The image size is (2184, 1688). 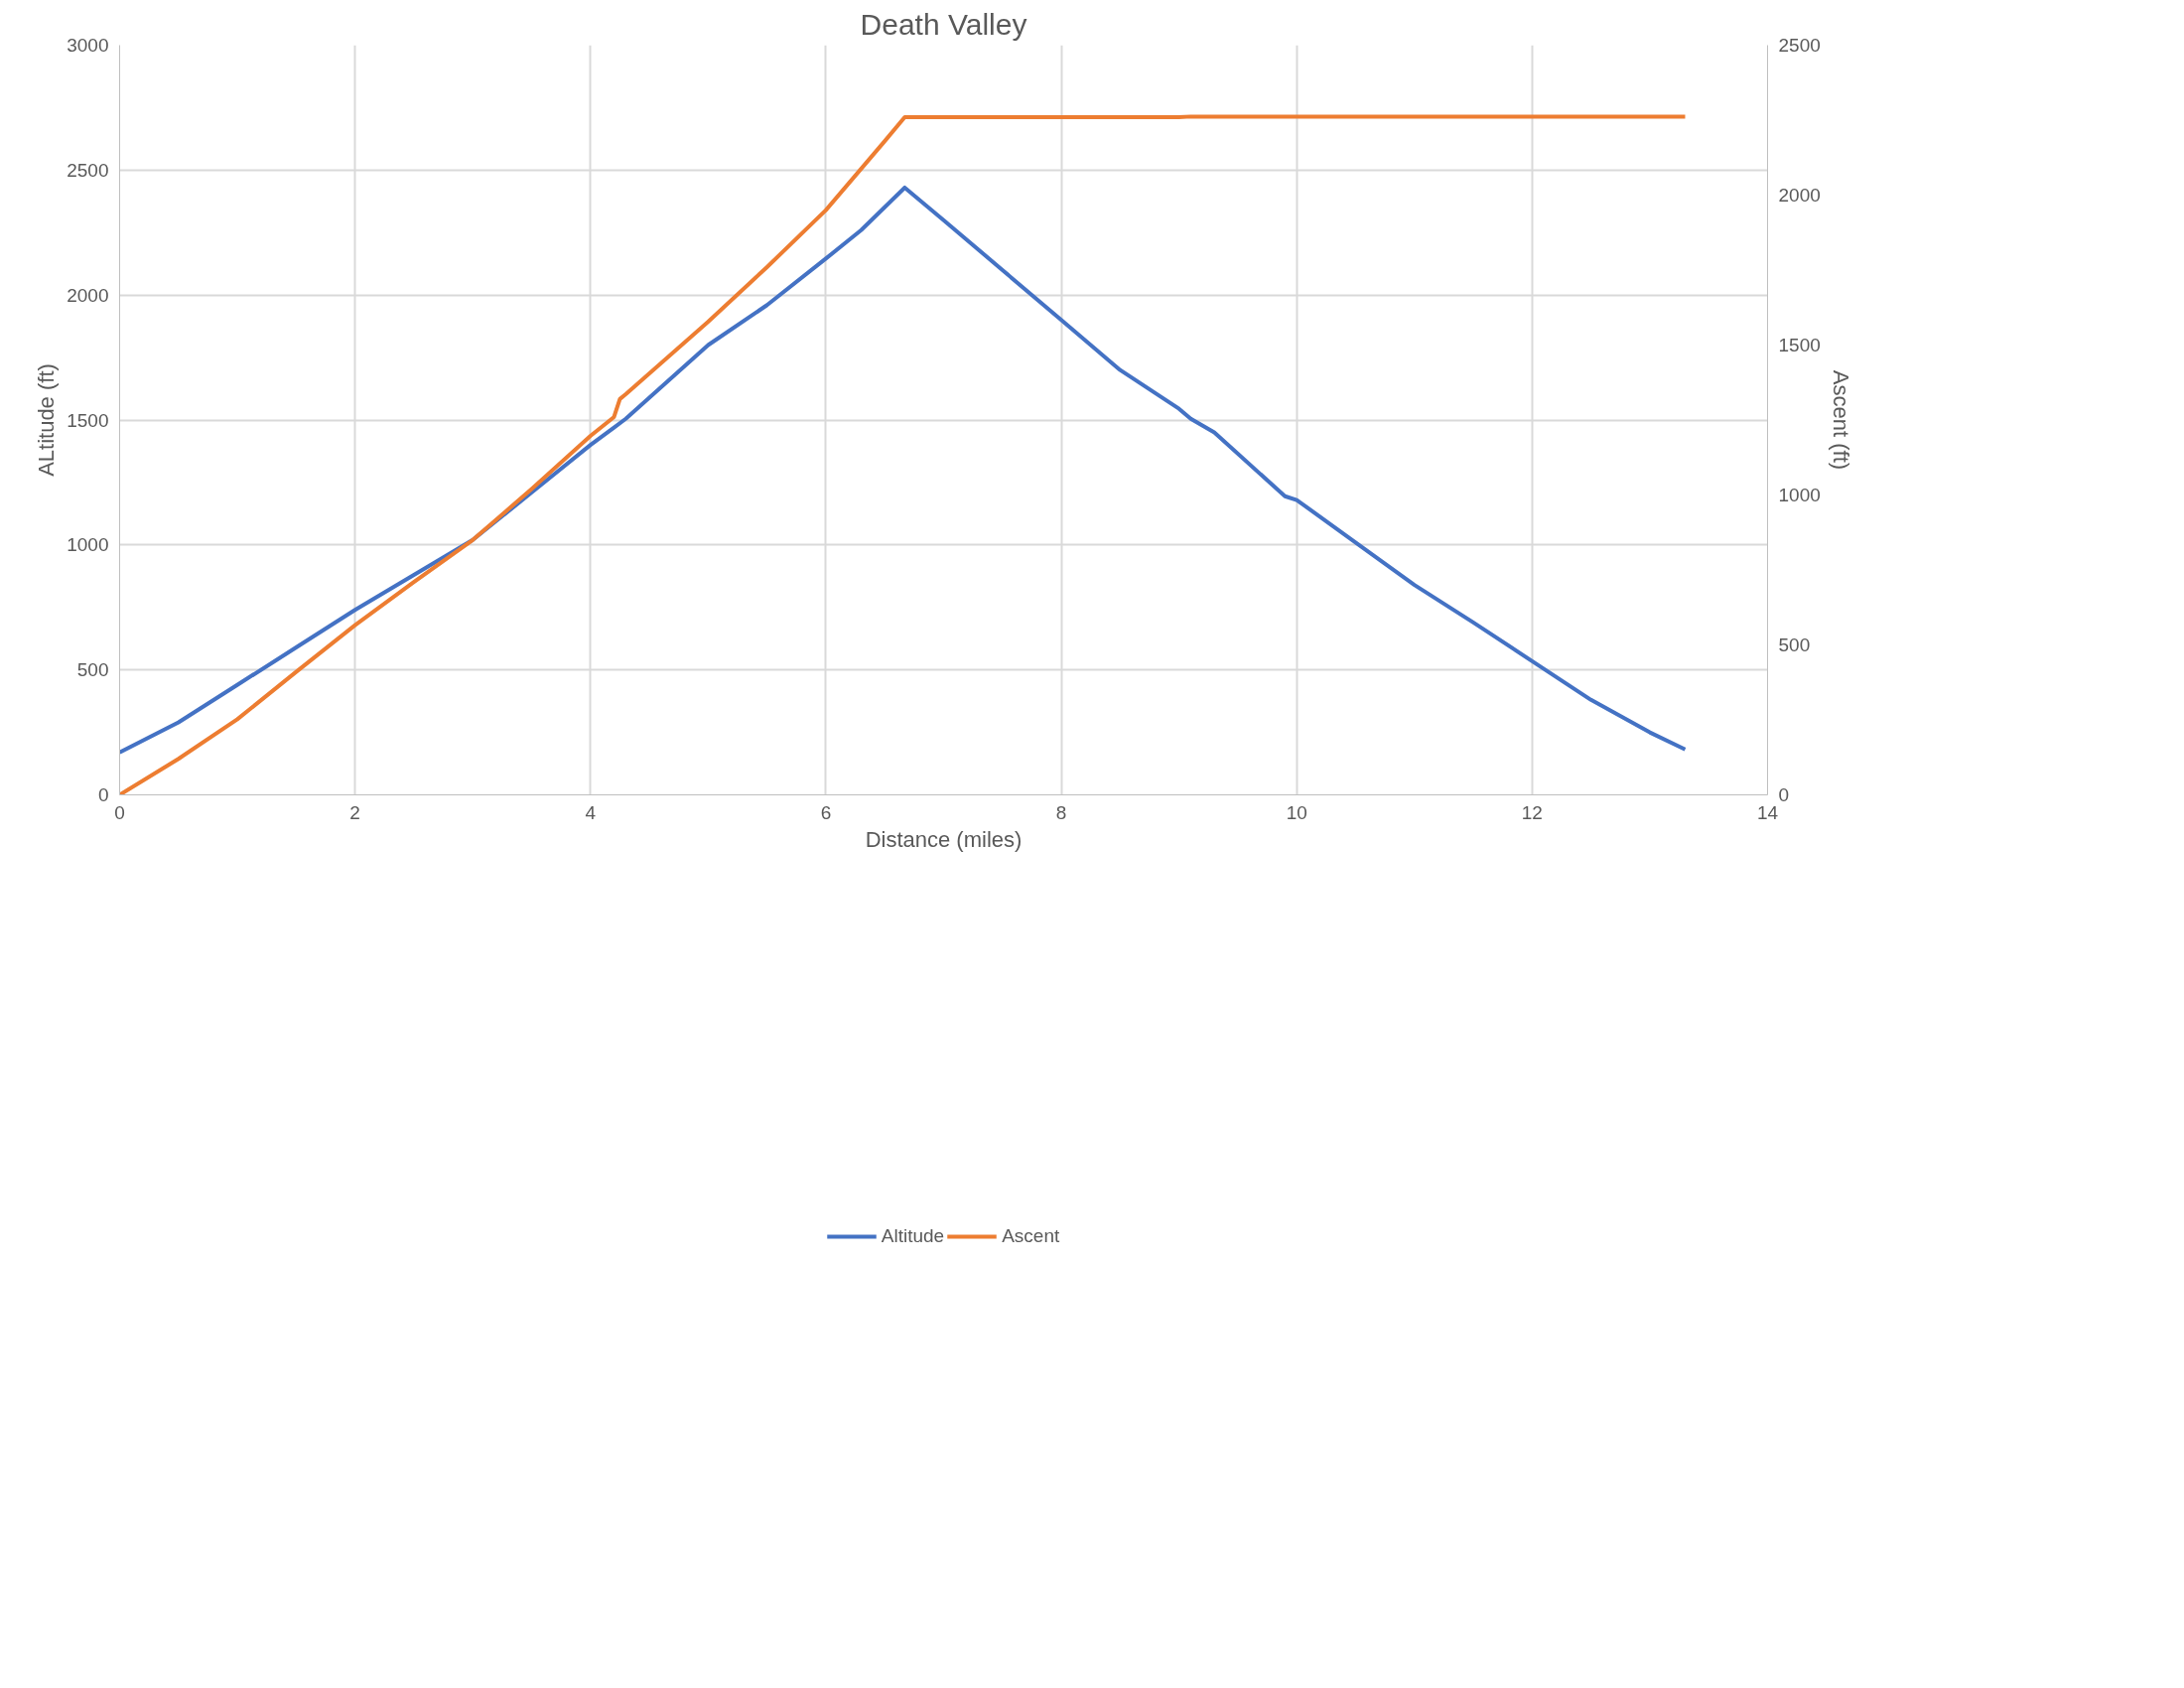 I want to click on y-tick-label: 0, so click(x=103, y=794).